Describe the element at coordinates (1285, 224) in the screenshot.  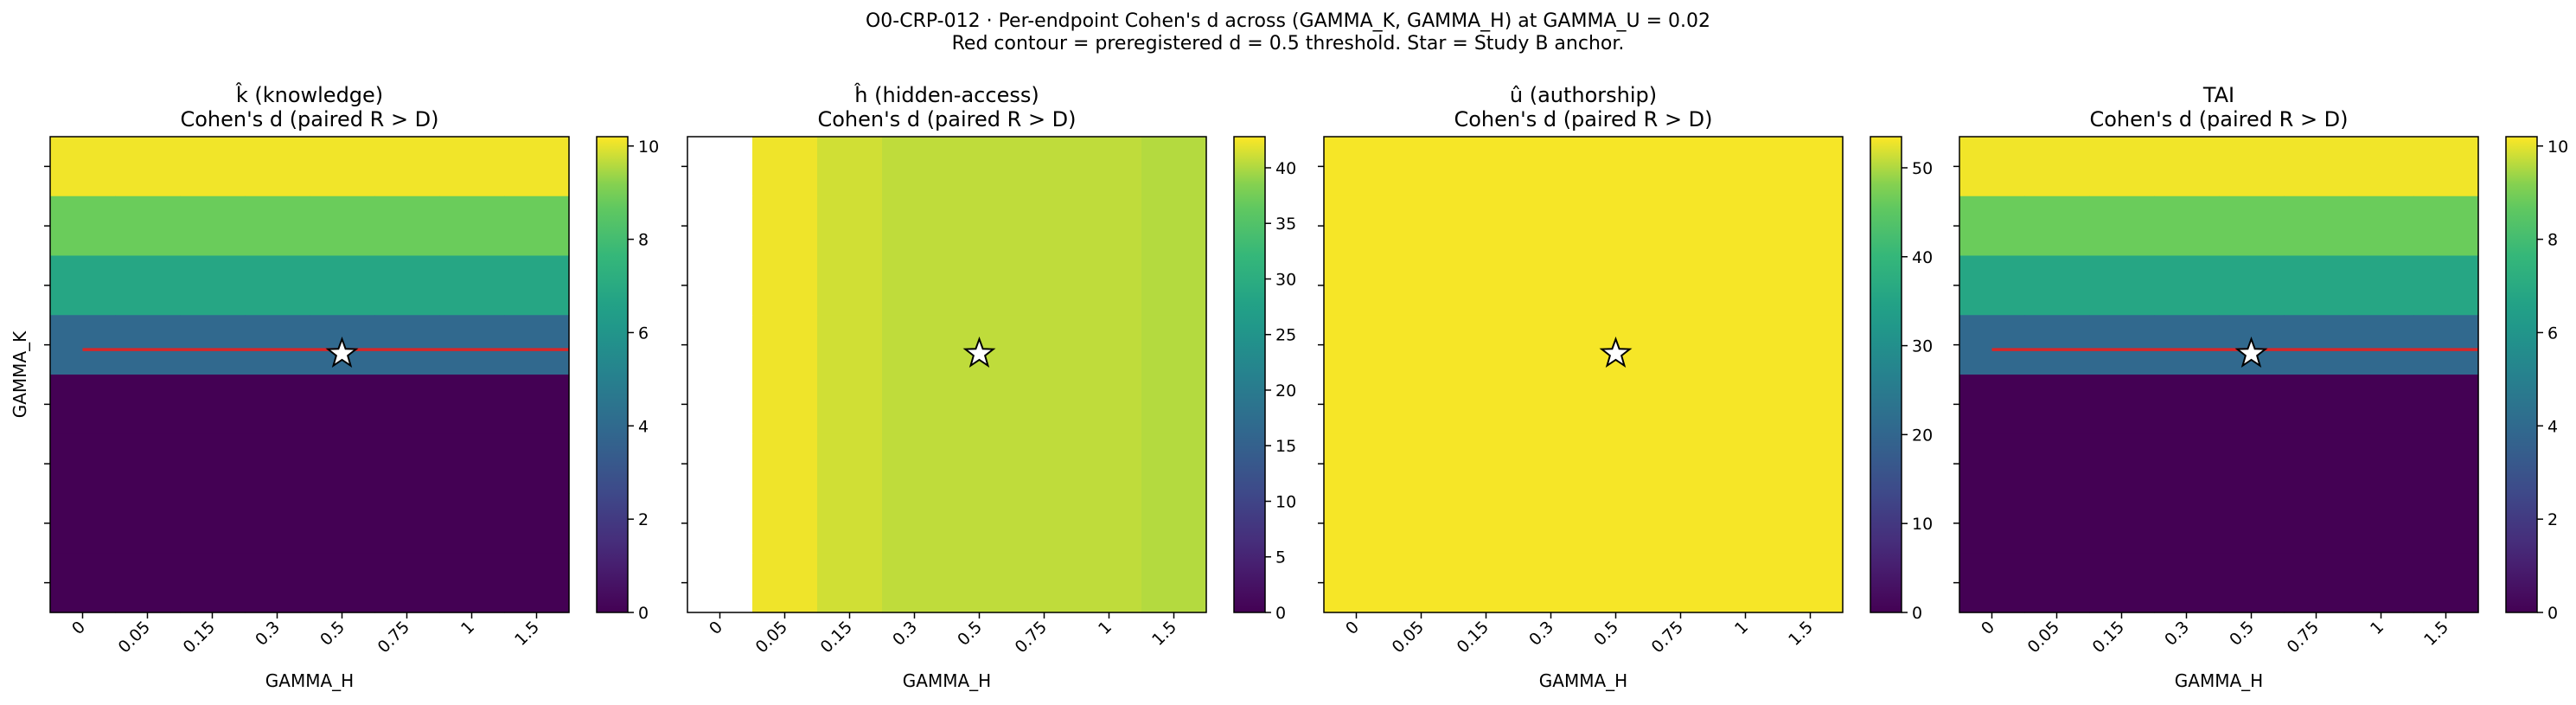
I see `colorbar-tick-label: 35` at that location.